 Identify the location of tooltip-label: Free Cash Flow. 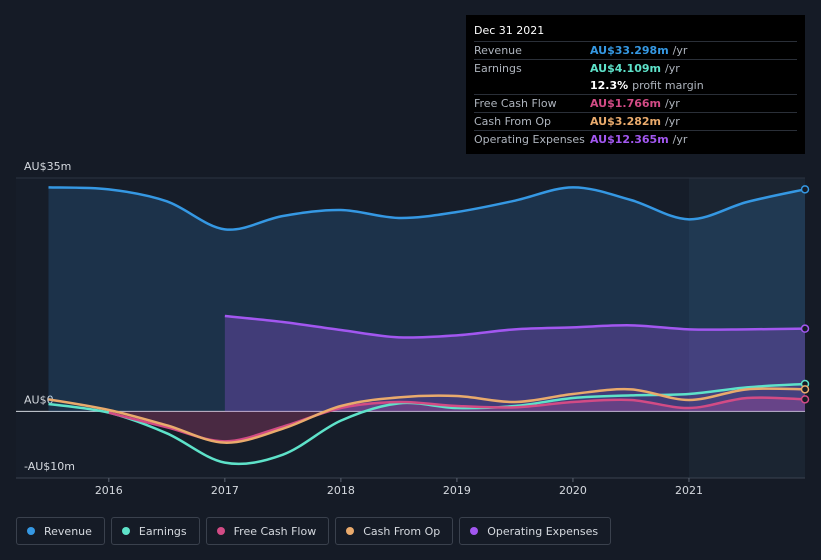
(515, 103).